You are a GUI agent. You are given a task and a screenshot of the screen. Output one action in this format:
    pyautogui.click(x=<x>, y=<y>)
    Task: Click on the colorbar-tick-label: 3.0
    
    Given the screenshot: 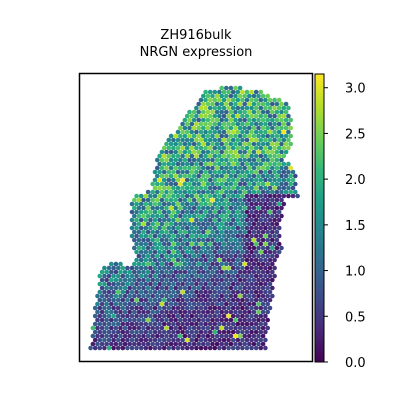 What is the action you would take?
    pyautogui.click(x=355, y=89)
    